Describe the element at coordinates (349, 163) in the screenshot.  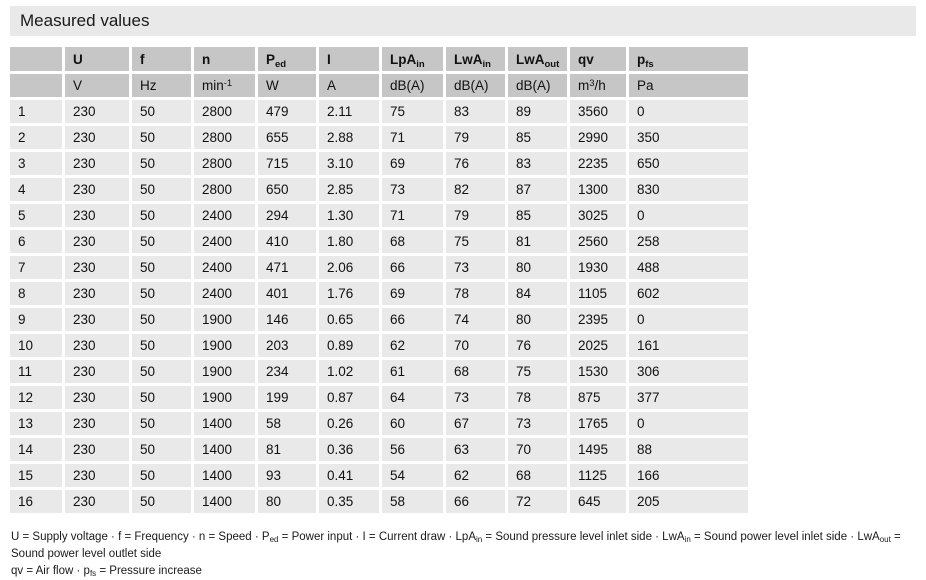
I see `cell-I: 3.10` at that location.